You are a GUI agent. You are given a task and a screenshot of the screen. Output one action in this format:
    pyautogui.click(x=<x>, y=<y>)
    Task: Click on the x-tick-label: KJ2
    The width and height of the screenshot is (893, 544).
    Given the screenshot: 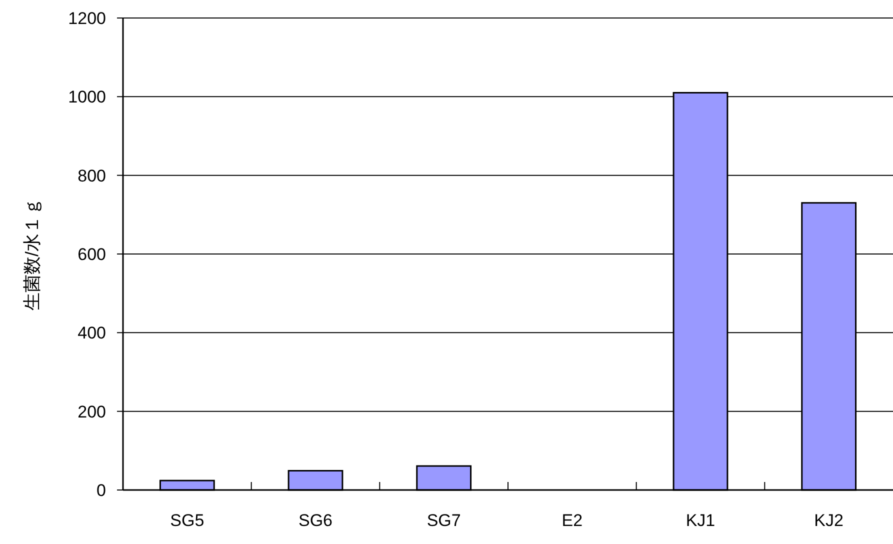 What is the action you would take?
    pyautogui.click(x=829, y=520)
    